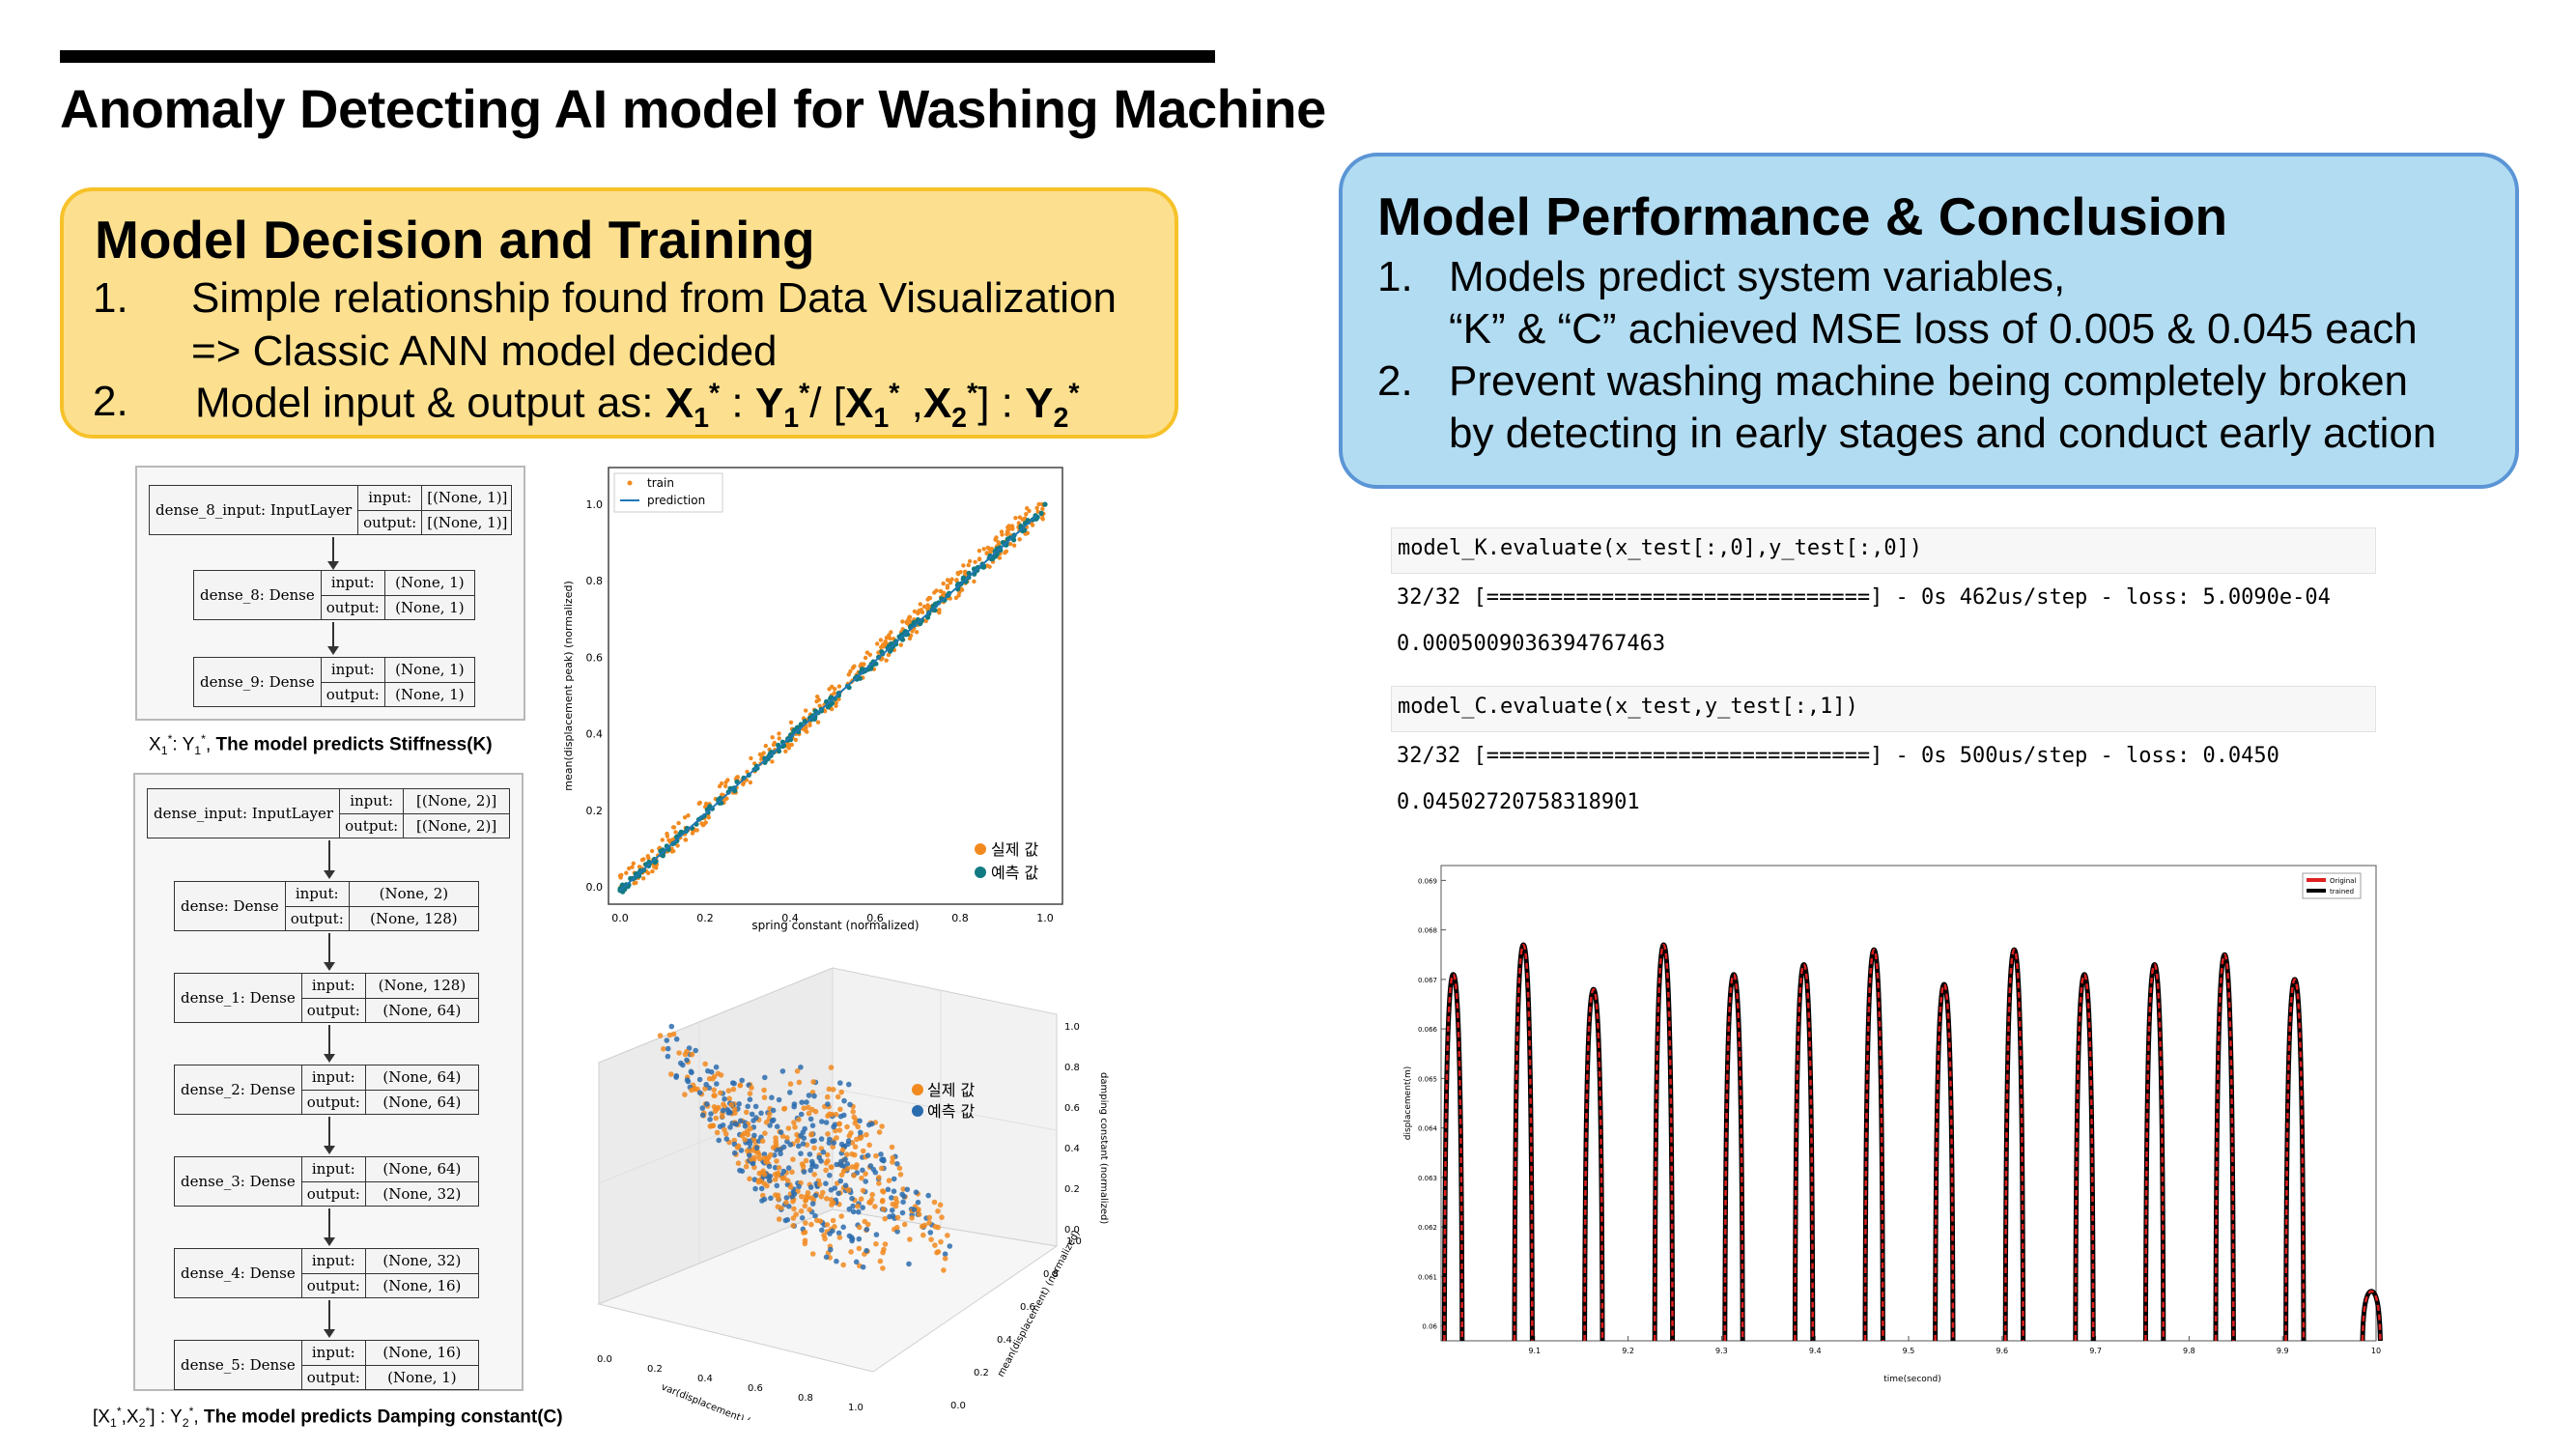 The image size is (2576, 1449). Describe the element at coordinates (981, 1373) in the screenshot. I see `plot3d-ytick: 0.2` at that location.